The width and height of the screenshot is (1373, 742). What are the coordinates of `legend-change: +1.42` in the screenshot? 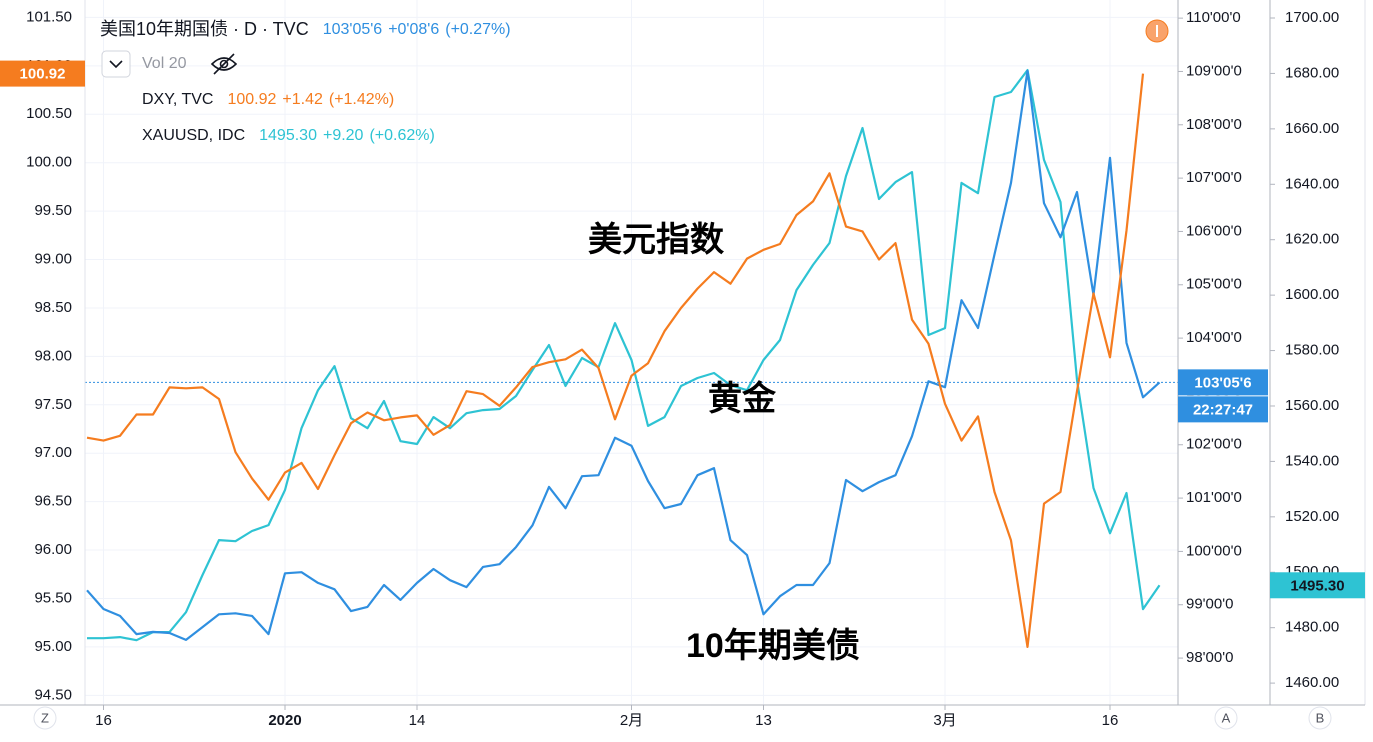 It's located at (302, 99).